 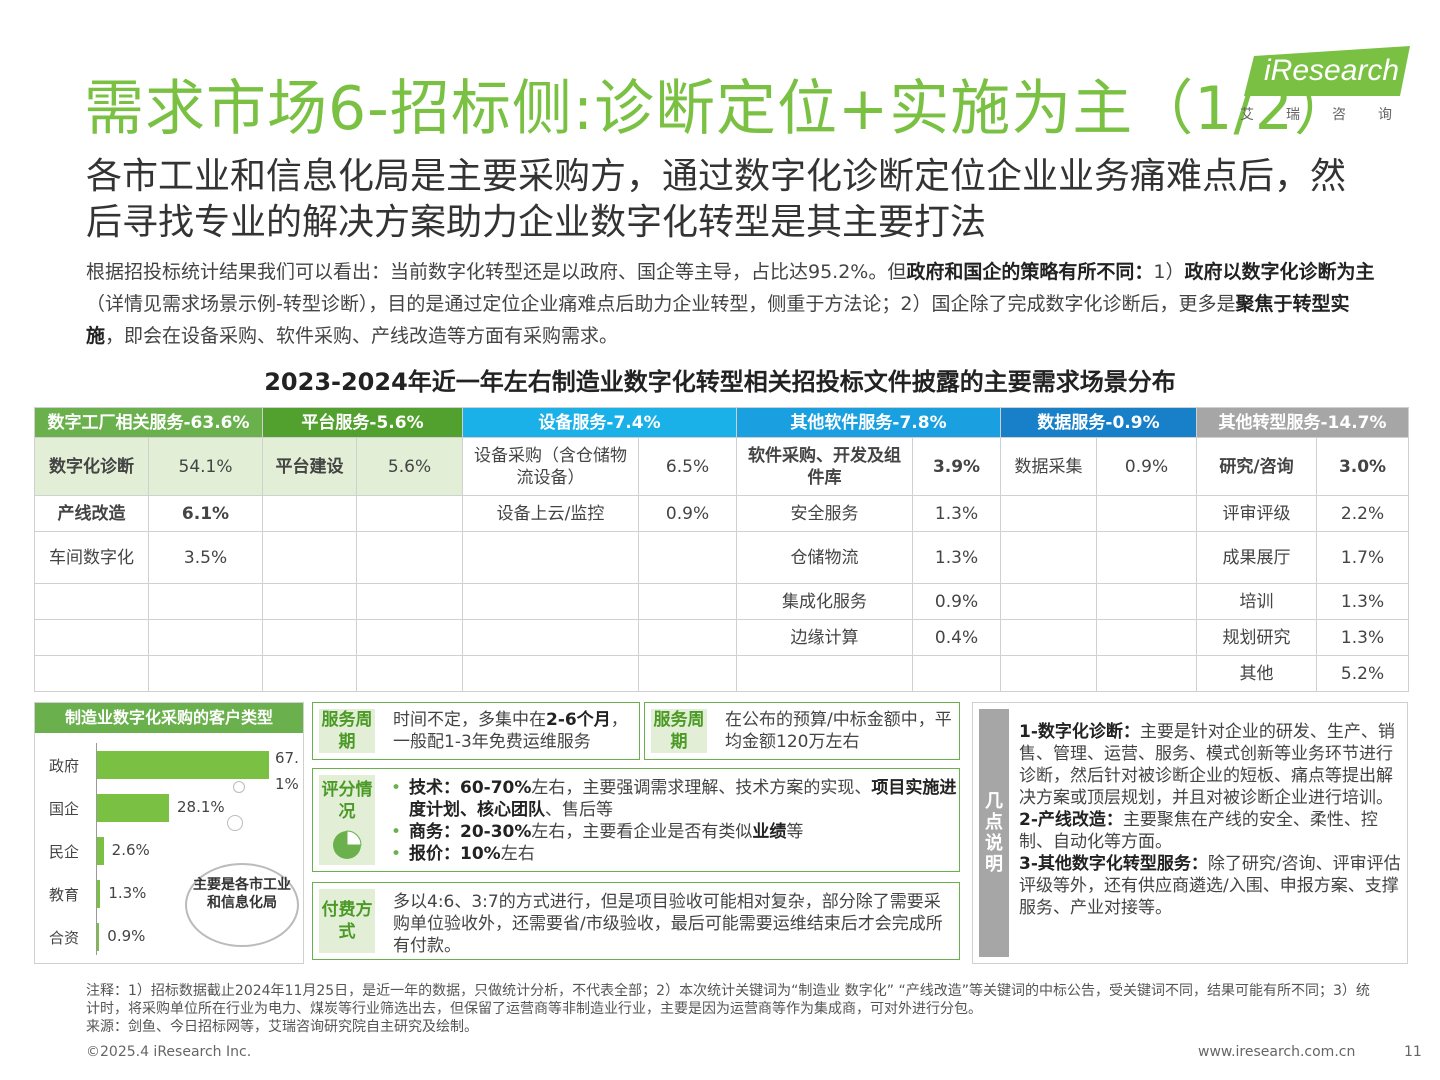 What do you see at coordinates (347, 731) in the screenshot?
I see `service-period-tag: 服务周期` at bounding box center [347, 731].